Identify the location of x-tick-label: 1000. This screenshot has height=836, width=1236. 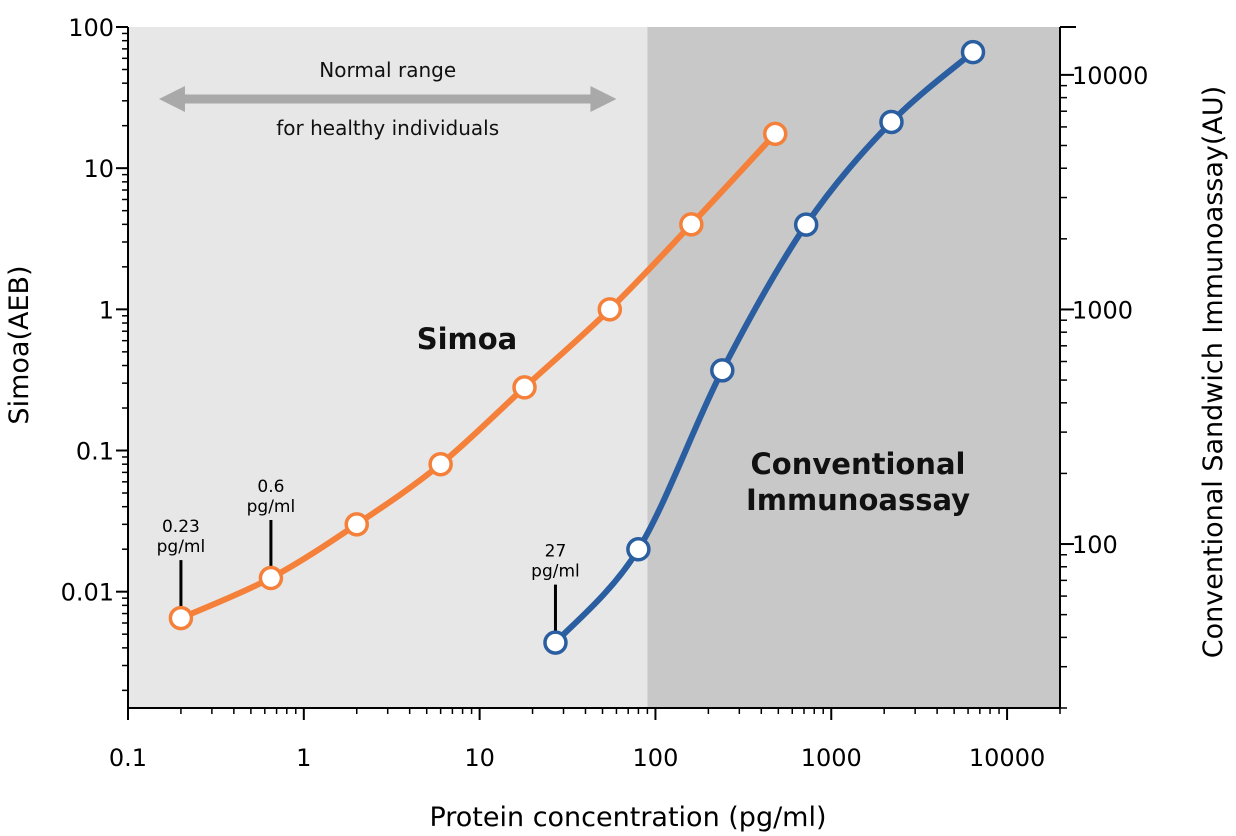
(831, 758).